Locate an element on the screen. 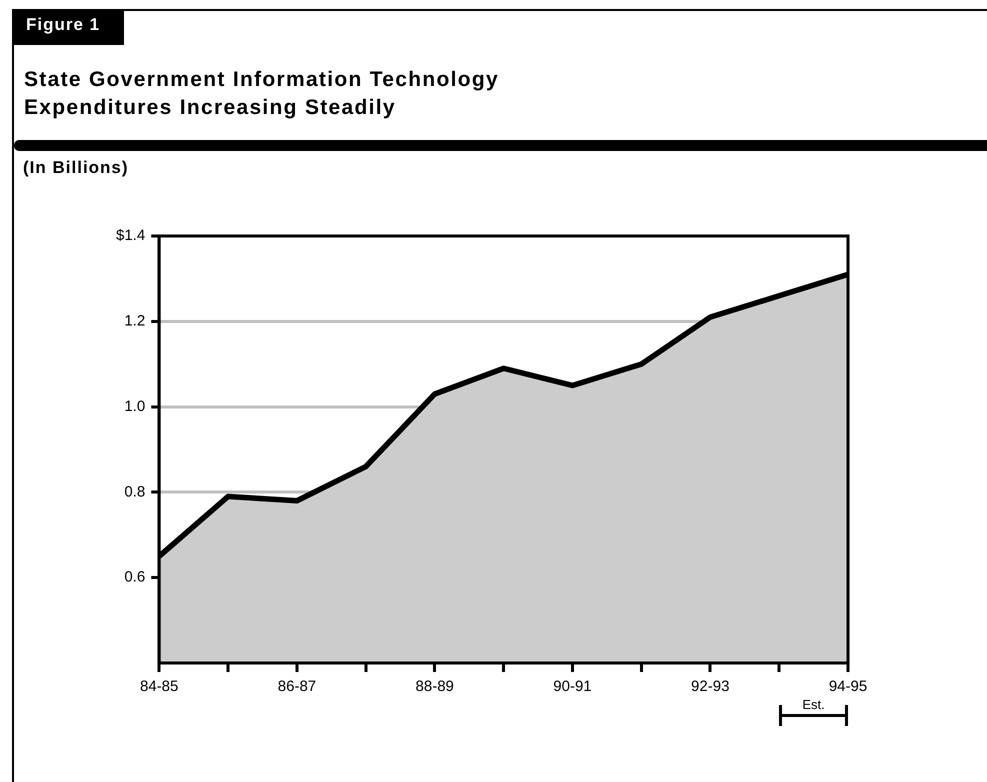 This screenshot has width=987, height=782. text: Est. is located at coordinates (813, 704).